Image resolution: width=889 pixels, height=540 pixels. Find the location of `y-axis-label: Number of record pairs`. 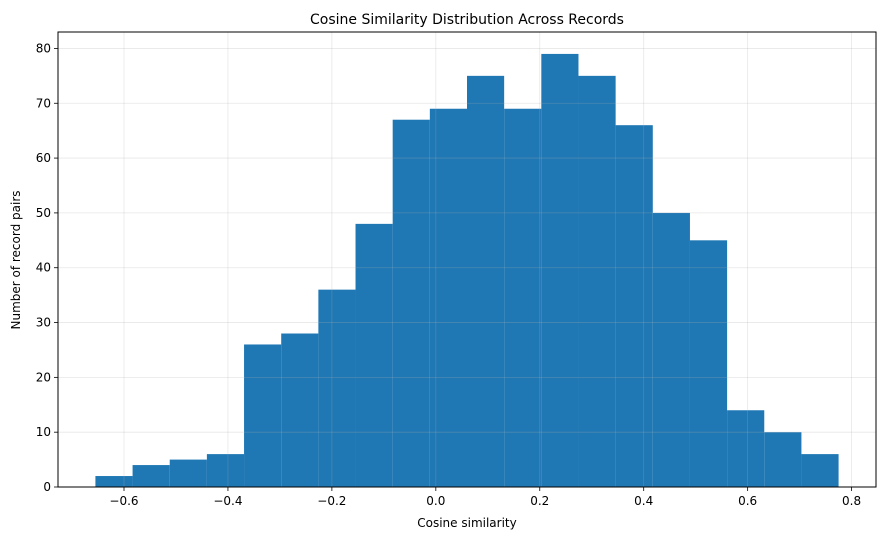

y-axis-label: Number of record pairs is located at coordinates (16, 259).